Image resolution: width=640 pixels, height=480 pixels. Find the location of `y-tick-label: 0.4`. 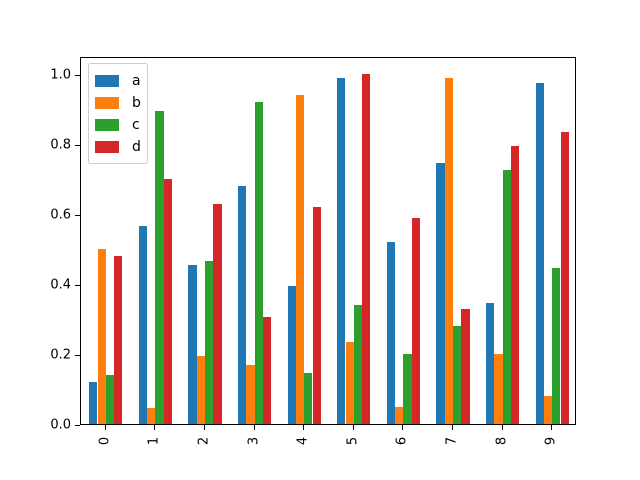

y-tick-label: 0.4 is located at coordinates (60, 285).